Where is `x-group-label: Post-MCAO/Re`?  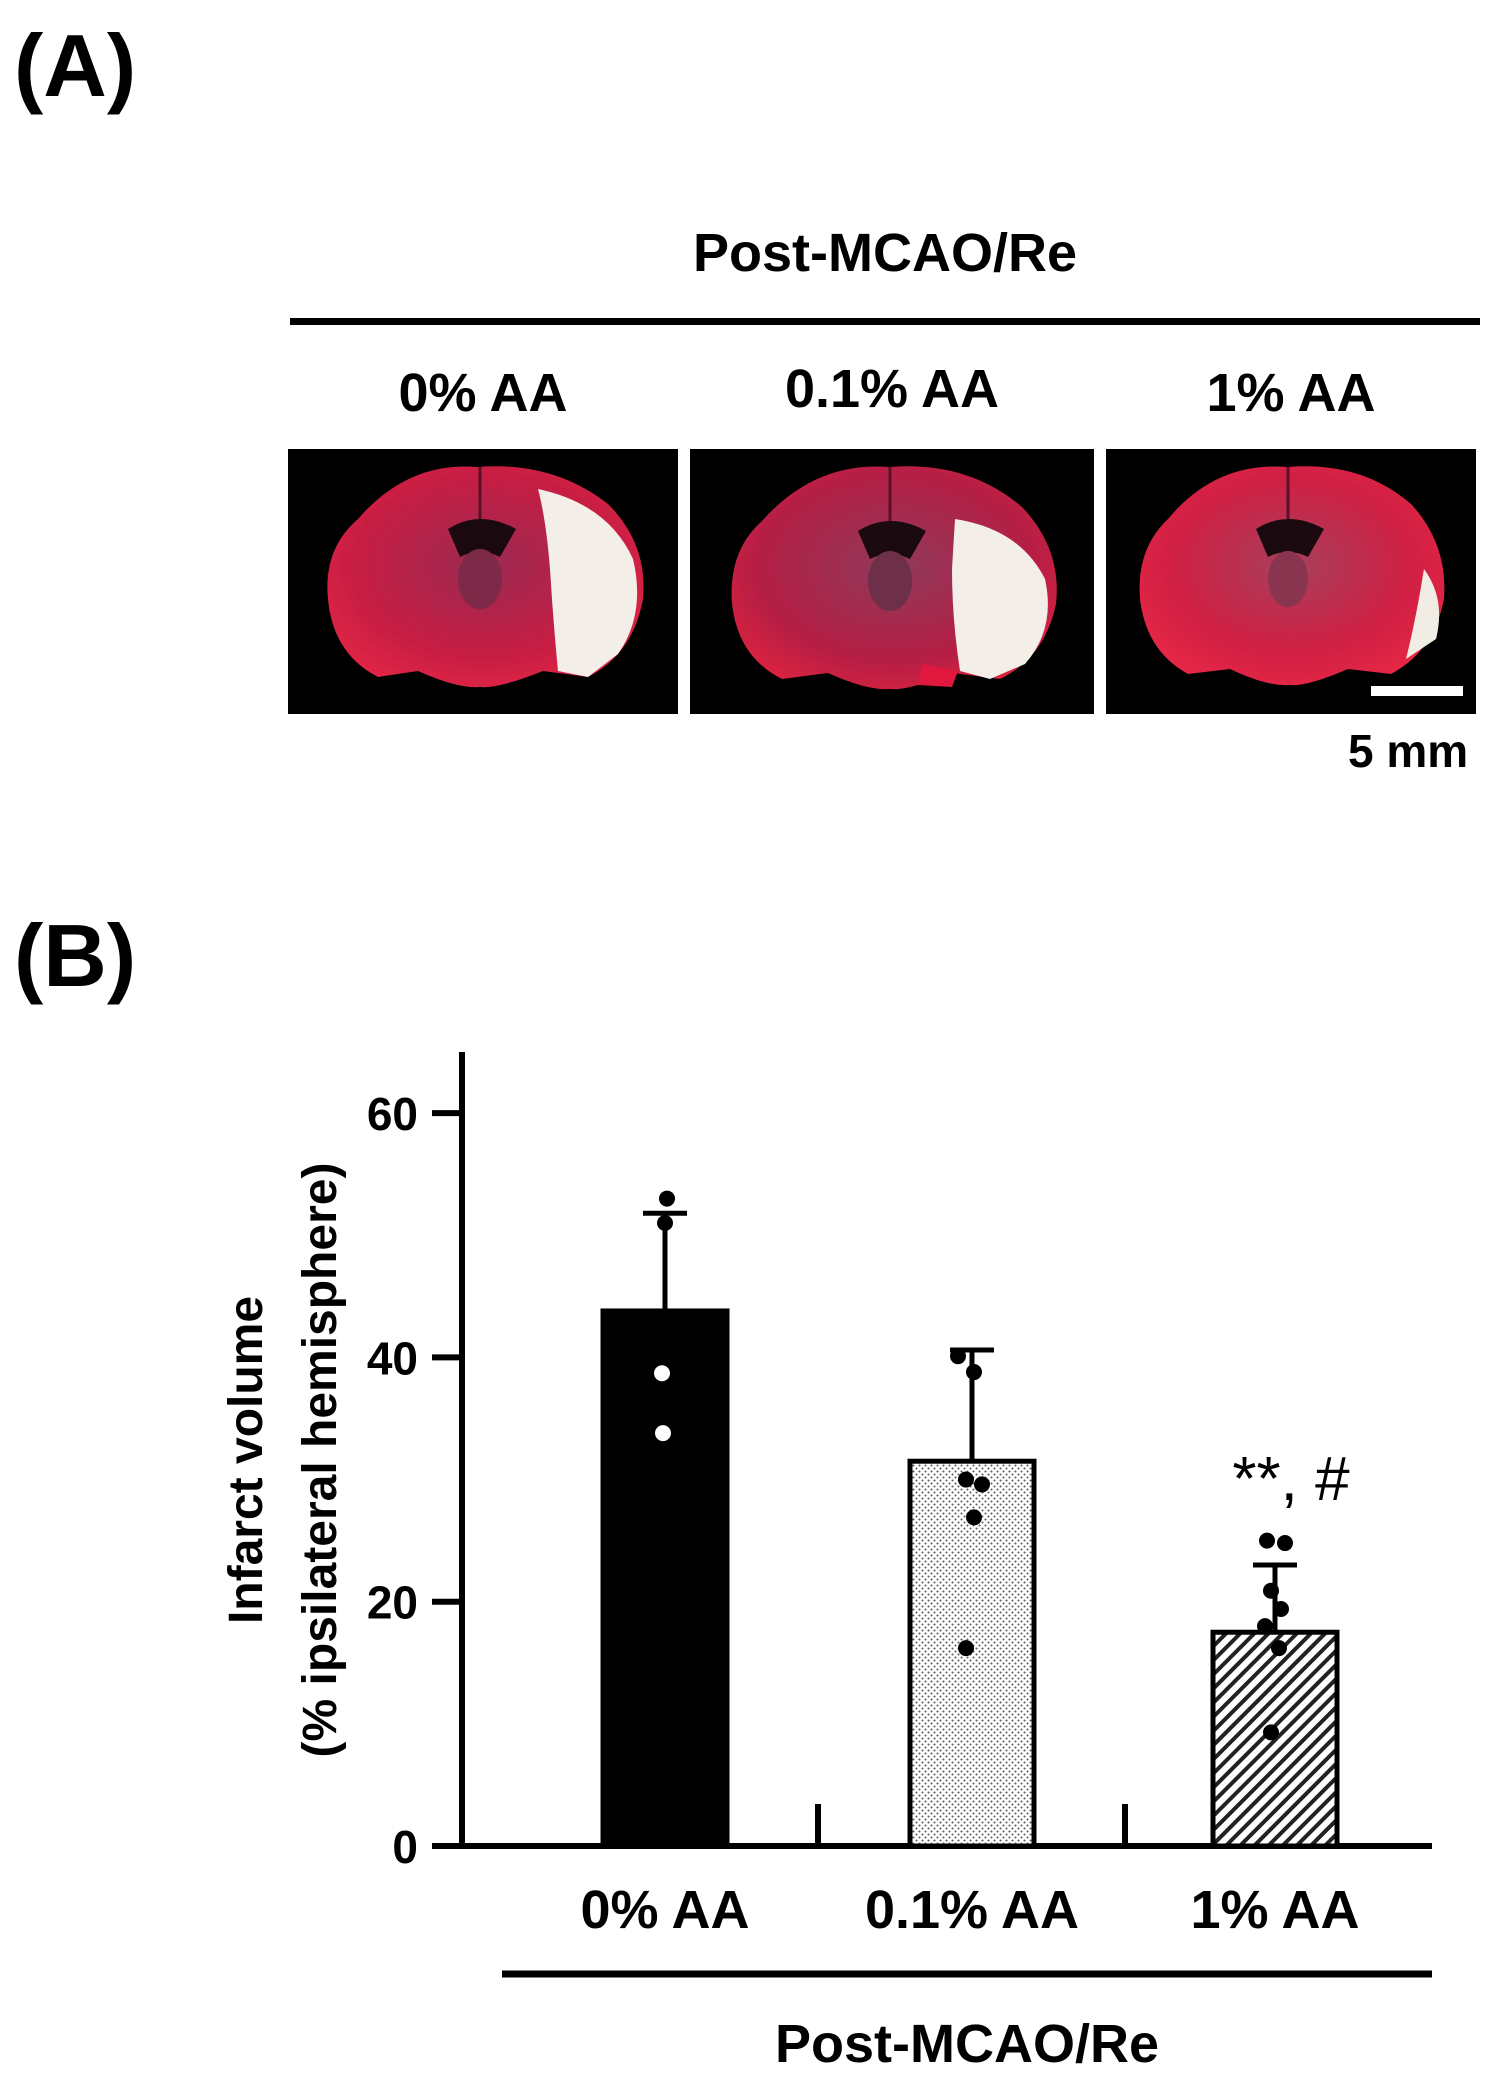
x-group-label: Post-MCAO/Re is located at coordinates (967, 2044).